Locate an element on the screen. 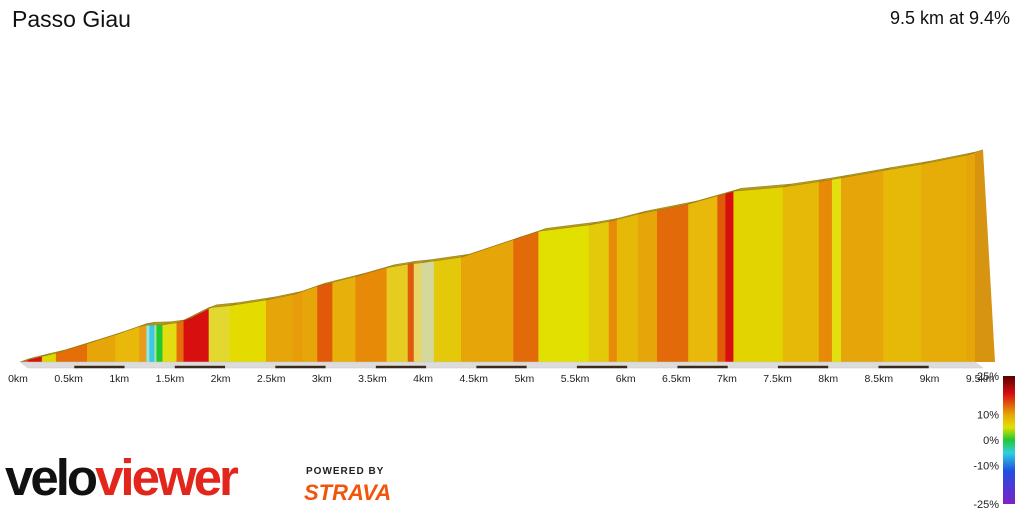 Image resolution: width=1024 pixels, height=512 pixels. ground-strip is located at coordinates (501, 365).